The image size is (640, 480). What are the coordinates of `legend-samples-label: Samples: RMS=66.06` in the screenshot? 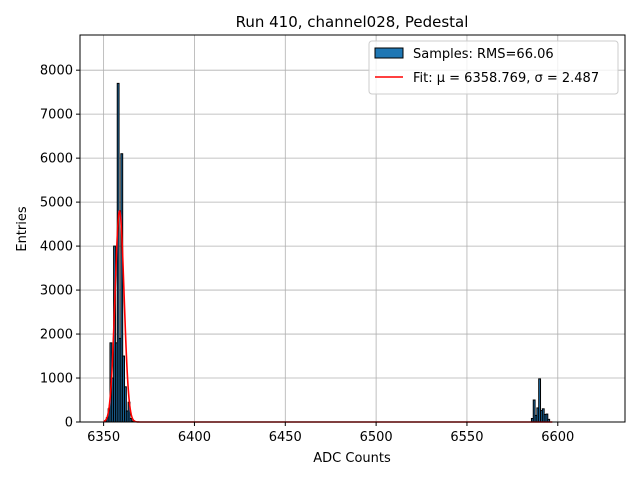 It's located at (483, 54).